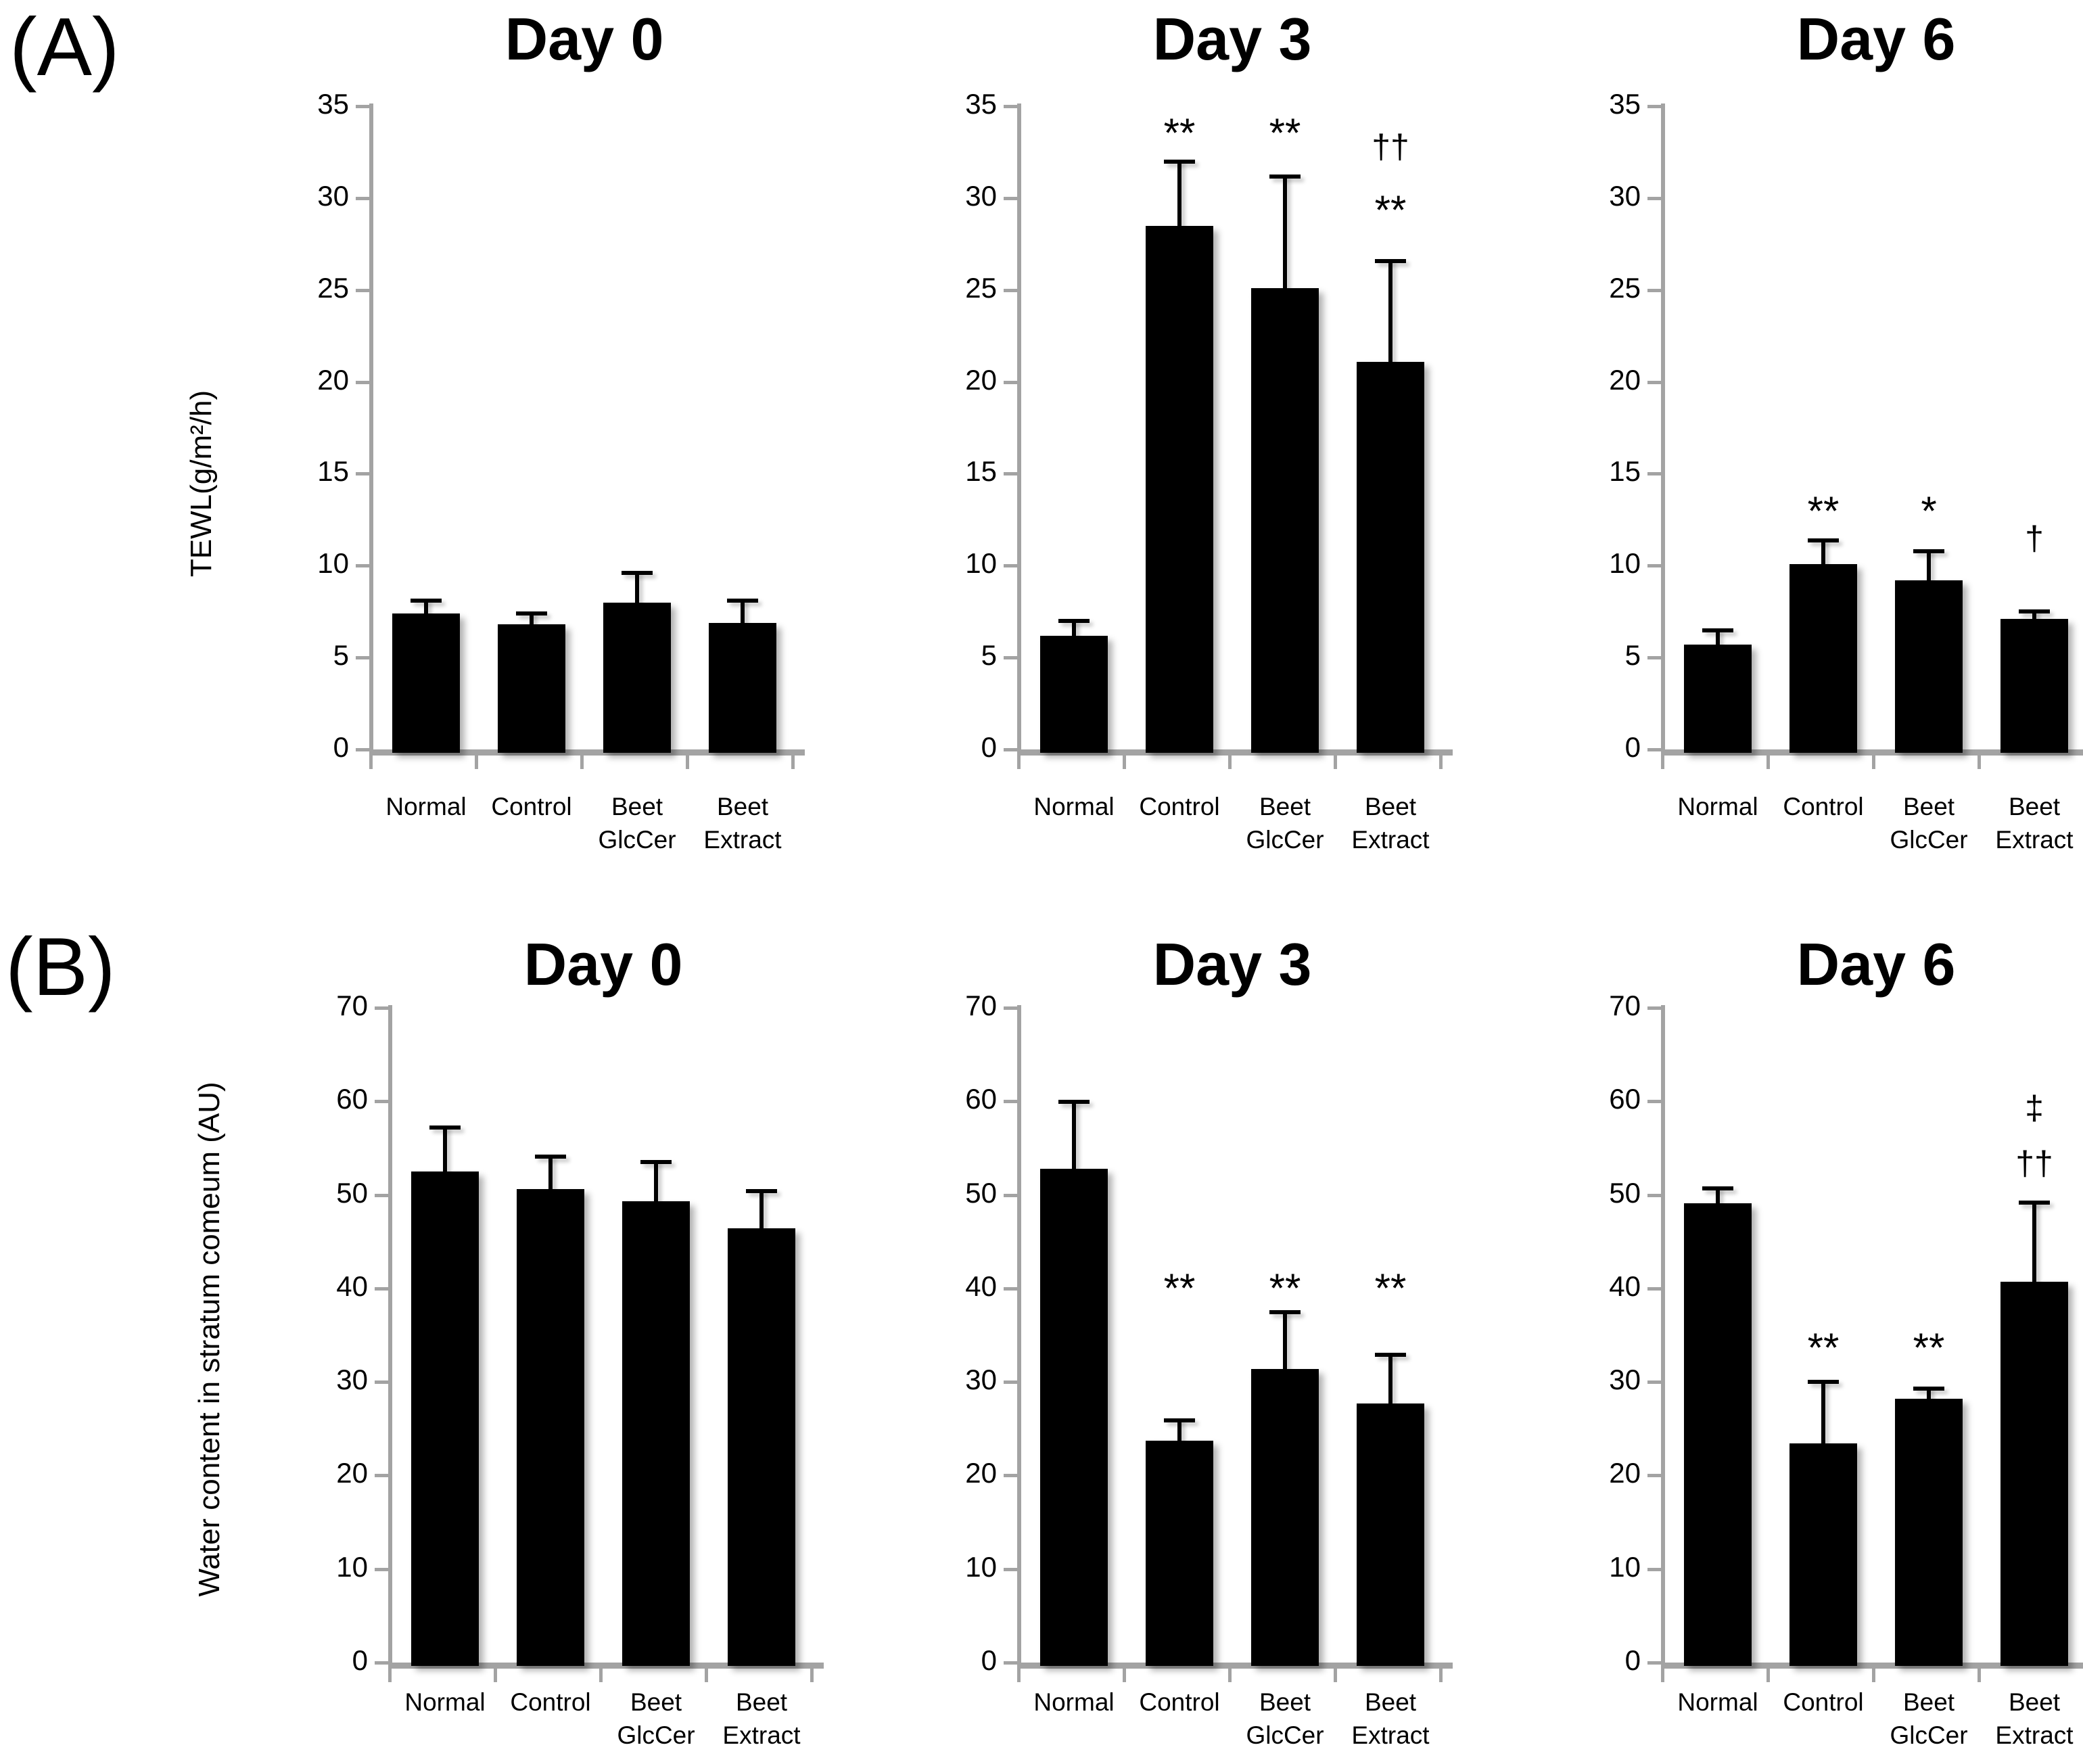 This screenshot has height=1764, width=2083. Describe the element at coordinates (64, 47) in the screenshot. I see `panel-a-label: (A)` at that location.